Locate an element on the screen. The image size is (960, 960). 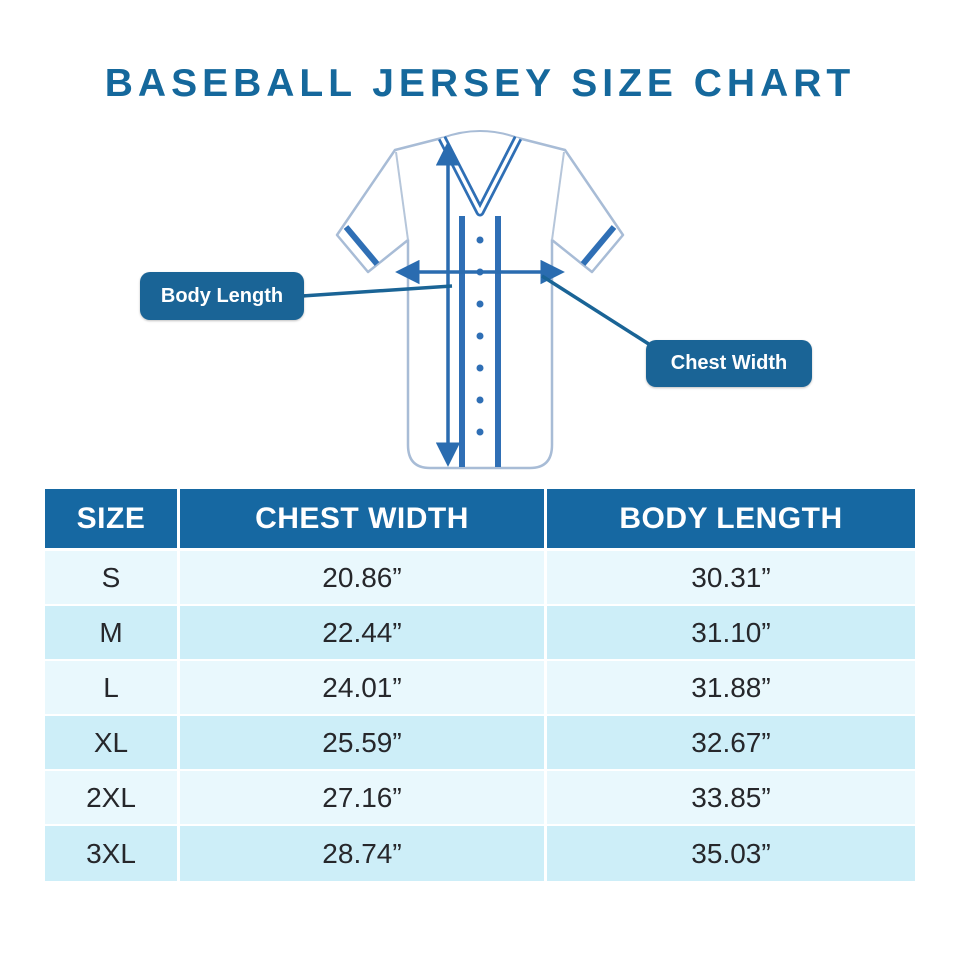
jersey-buttons is located at coordinates (480, 336).